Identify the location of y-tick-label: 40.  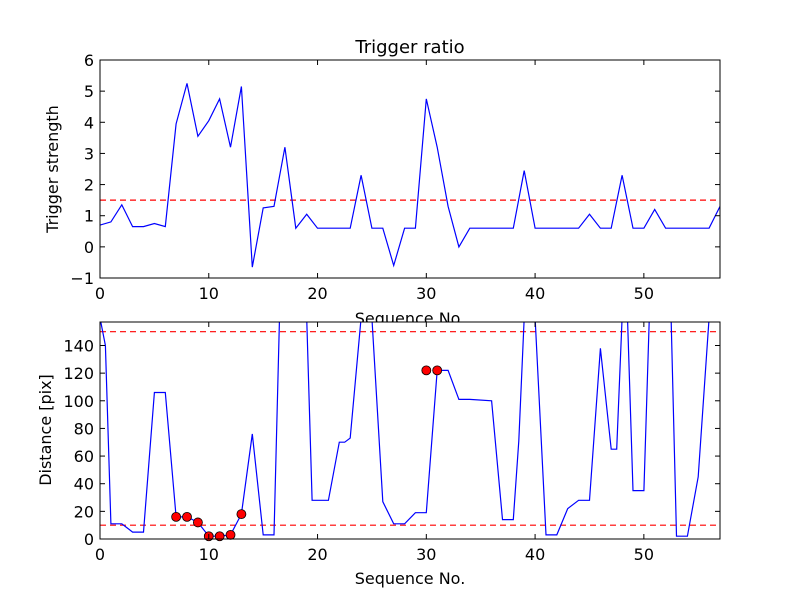
(84, 484).